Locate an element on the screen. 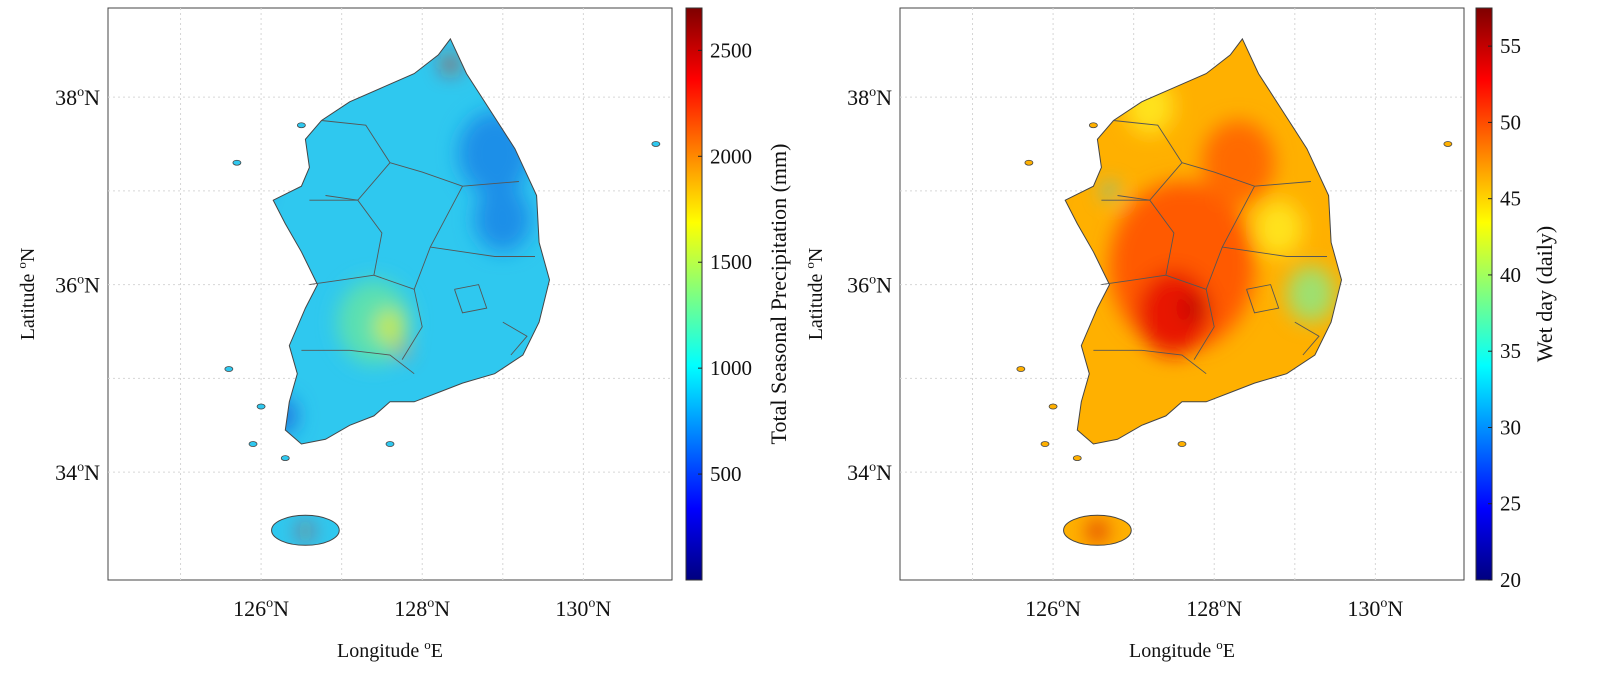  precip-x-axis-label: Longitude oE is located at coordinates (390, 649).